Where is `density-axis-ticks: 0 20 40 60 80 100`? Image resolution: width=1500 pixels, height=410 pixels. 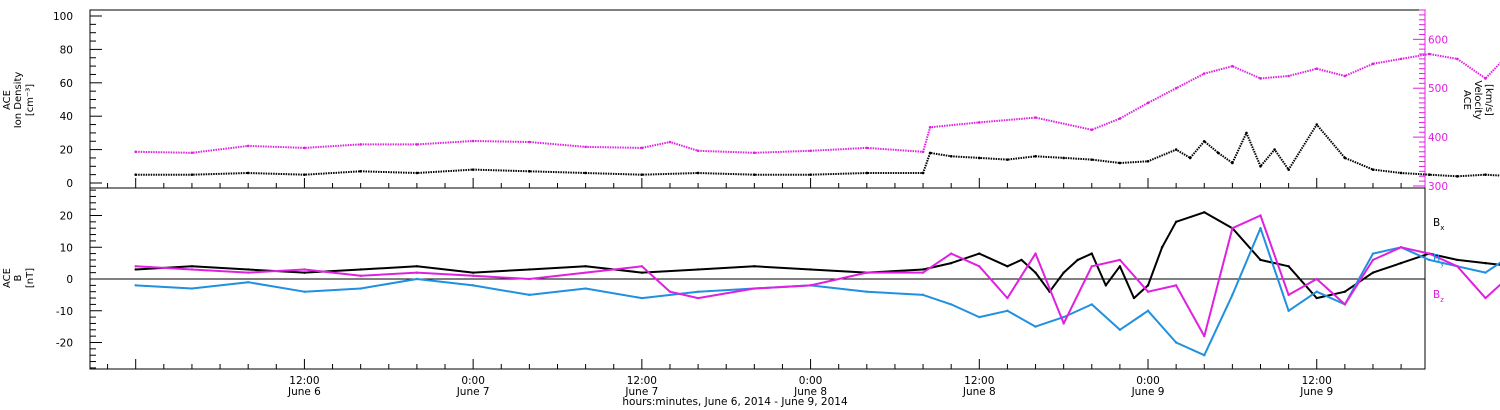 density-axis-ticks: 0 20 40 60 80 100 is located at coordinates (77, 100).